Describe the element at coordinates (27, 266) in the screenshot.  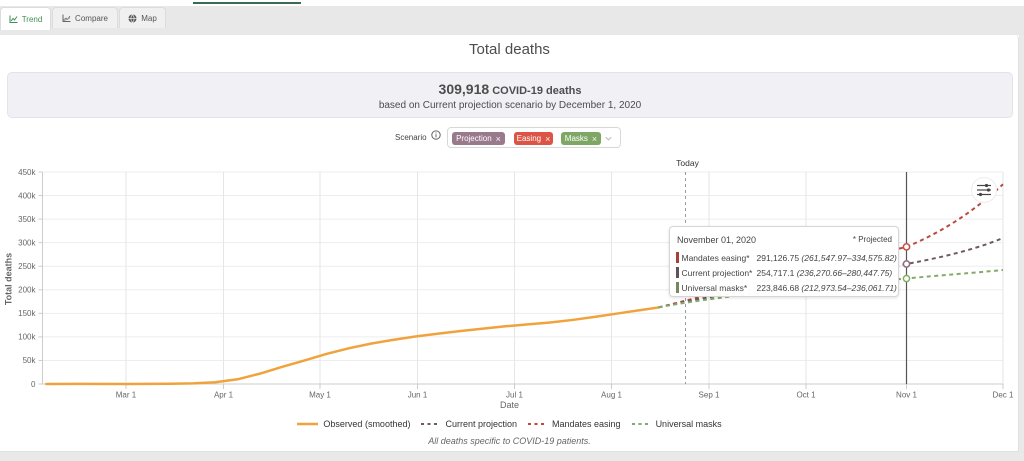
I see `svg-text: 250k` at that location.